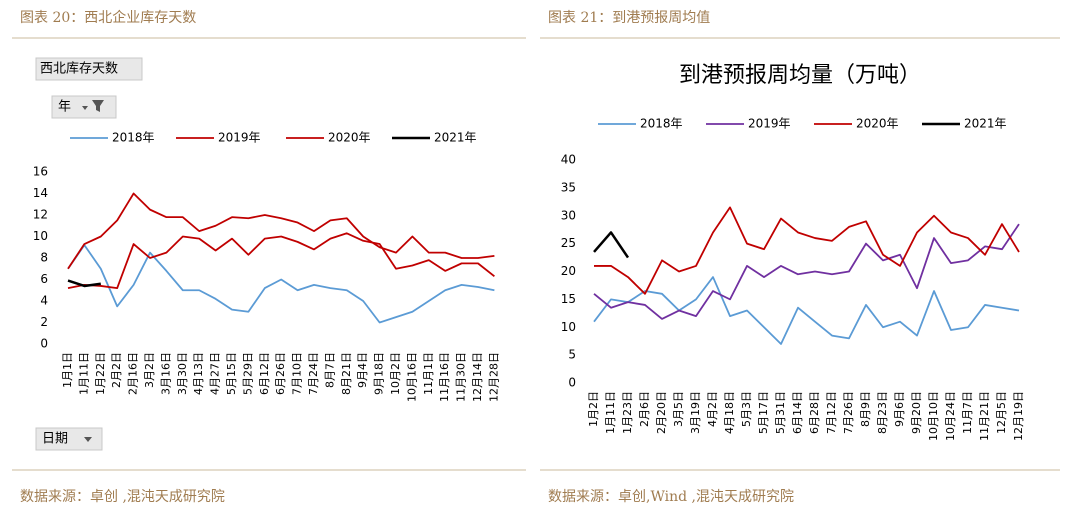 This screenshot has width=1070, height=514. I want to click on x-tick-label: 2月2日, so click(116, 370).